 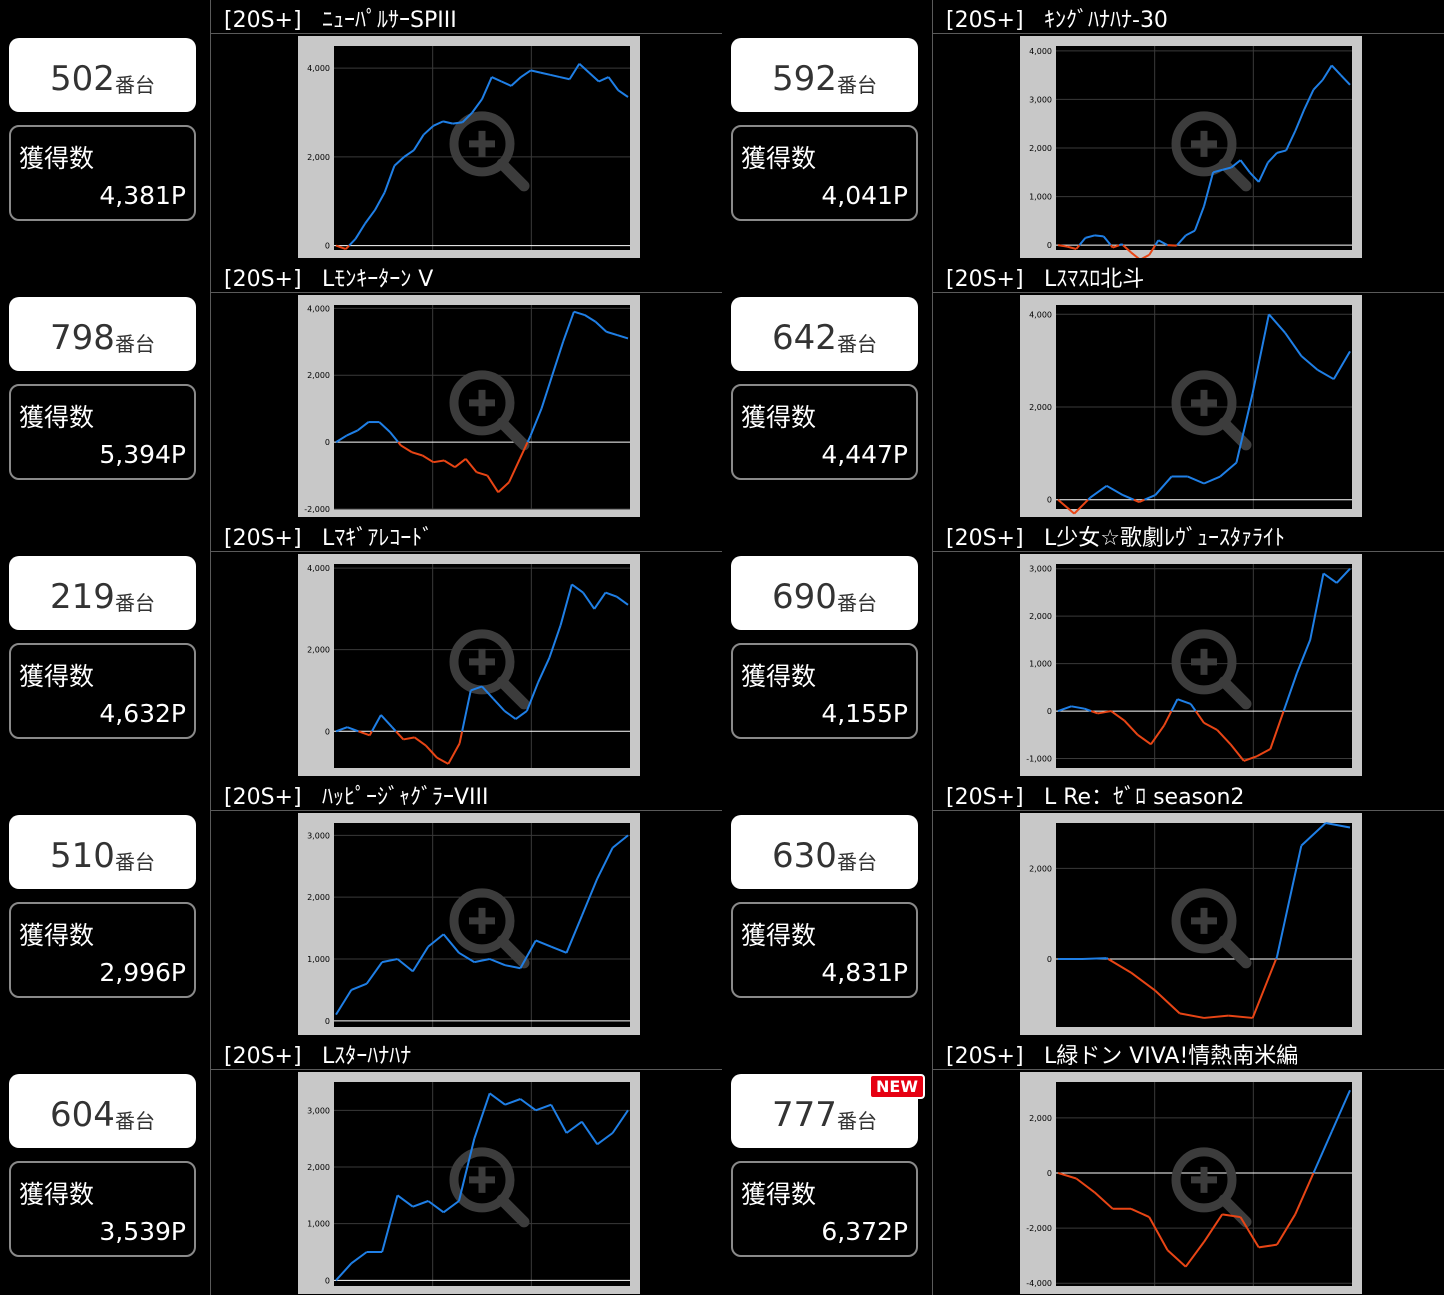 What do you see at coordinates (824, 593) in the screenshot?
I see `machine-number-button: 690 番台` at bounding box center [824, 593].